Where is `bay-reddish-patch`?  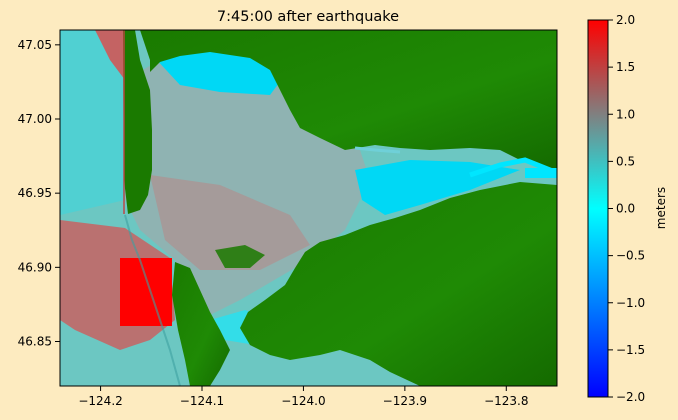 bay-reddish-patch is located at coordinates (230, 222).